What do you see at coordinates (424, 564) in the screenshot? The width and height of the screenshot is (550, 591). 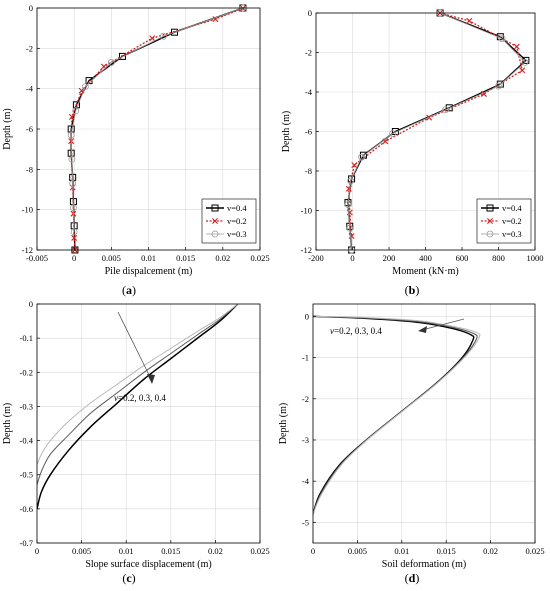 I see `x-axis-label: Soil deformation (m)` at bounding box center [424, 564].